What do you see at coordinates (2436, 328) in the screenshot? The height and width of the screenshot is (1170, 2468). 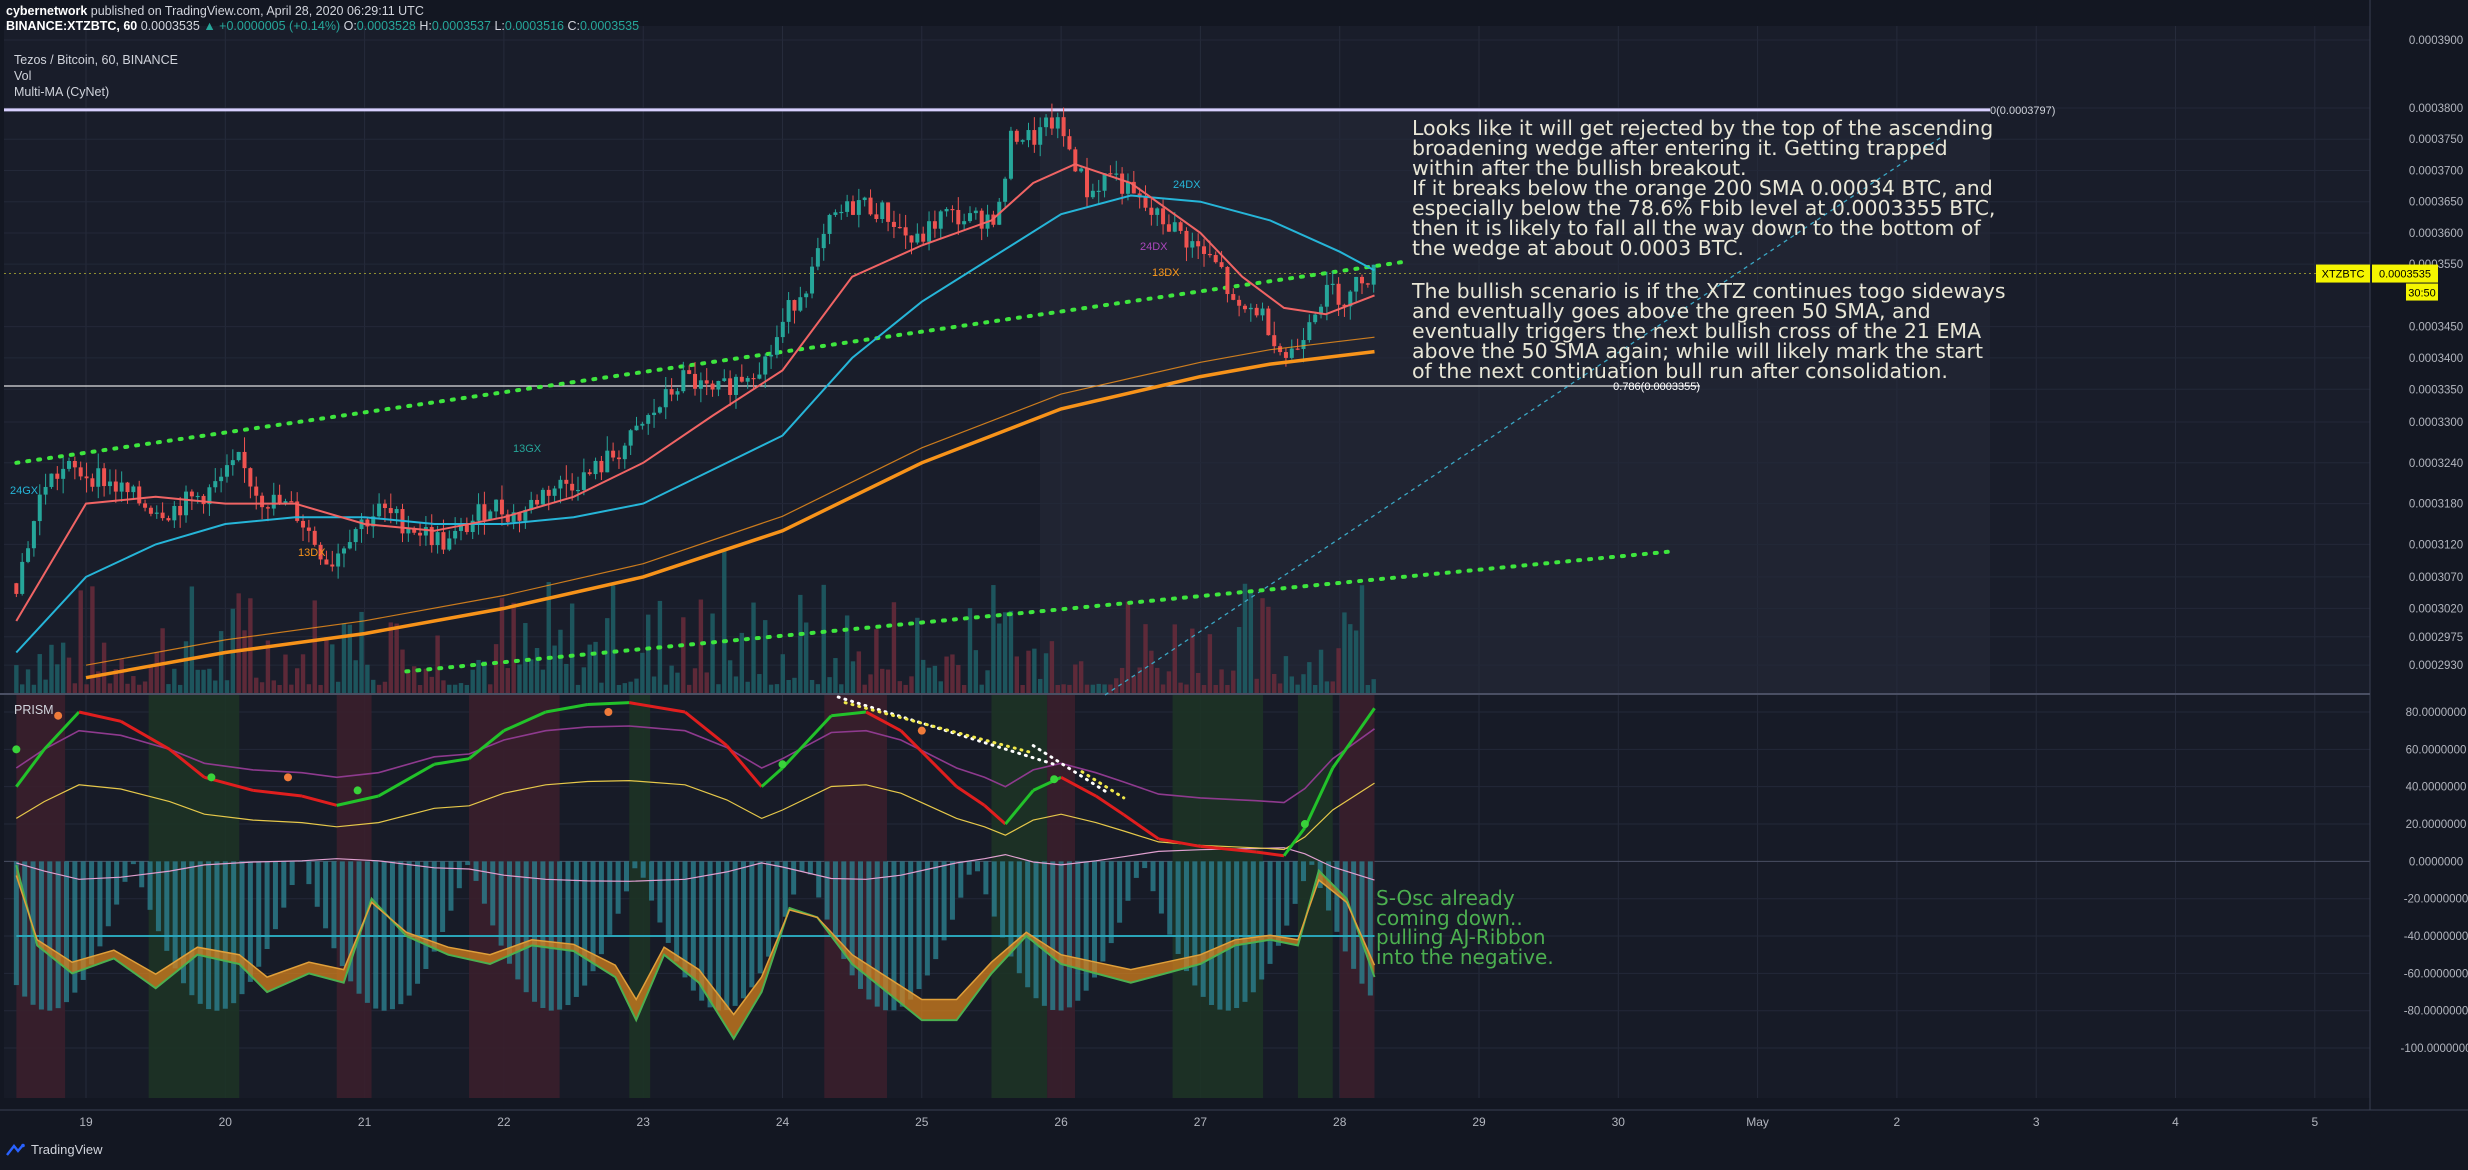 I see `price-tick-label: 0.0003450` at bounding box center [2436, 328].